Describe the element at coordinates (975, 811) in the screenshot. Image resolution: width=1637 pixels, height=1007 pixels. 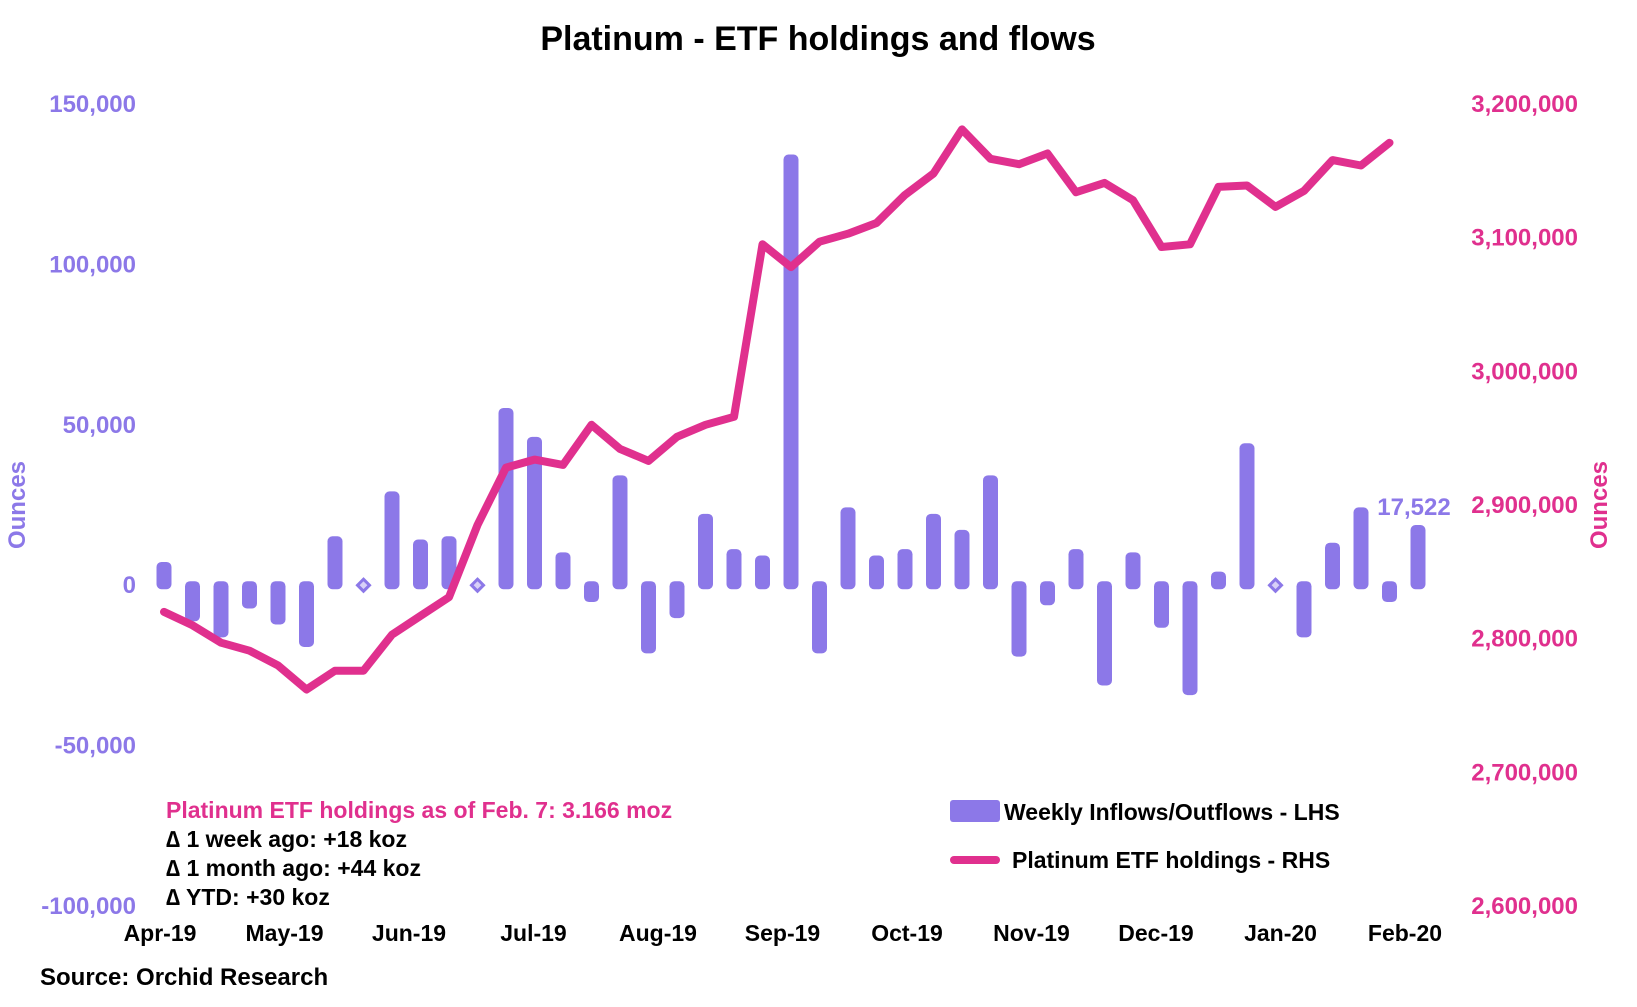
I see `legend-swatch-inflows` at that location.